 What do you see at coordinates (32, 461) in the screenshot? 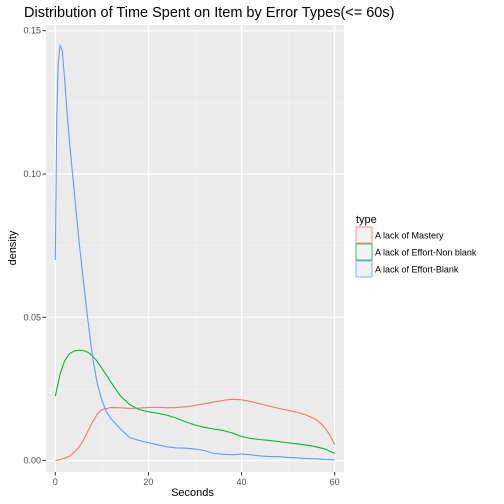
I see `y-tick-label: 0.00` at bounding box center [32, 461].